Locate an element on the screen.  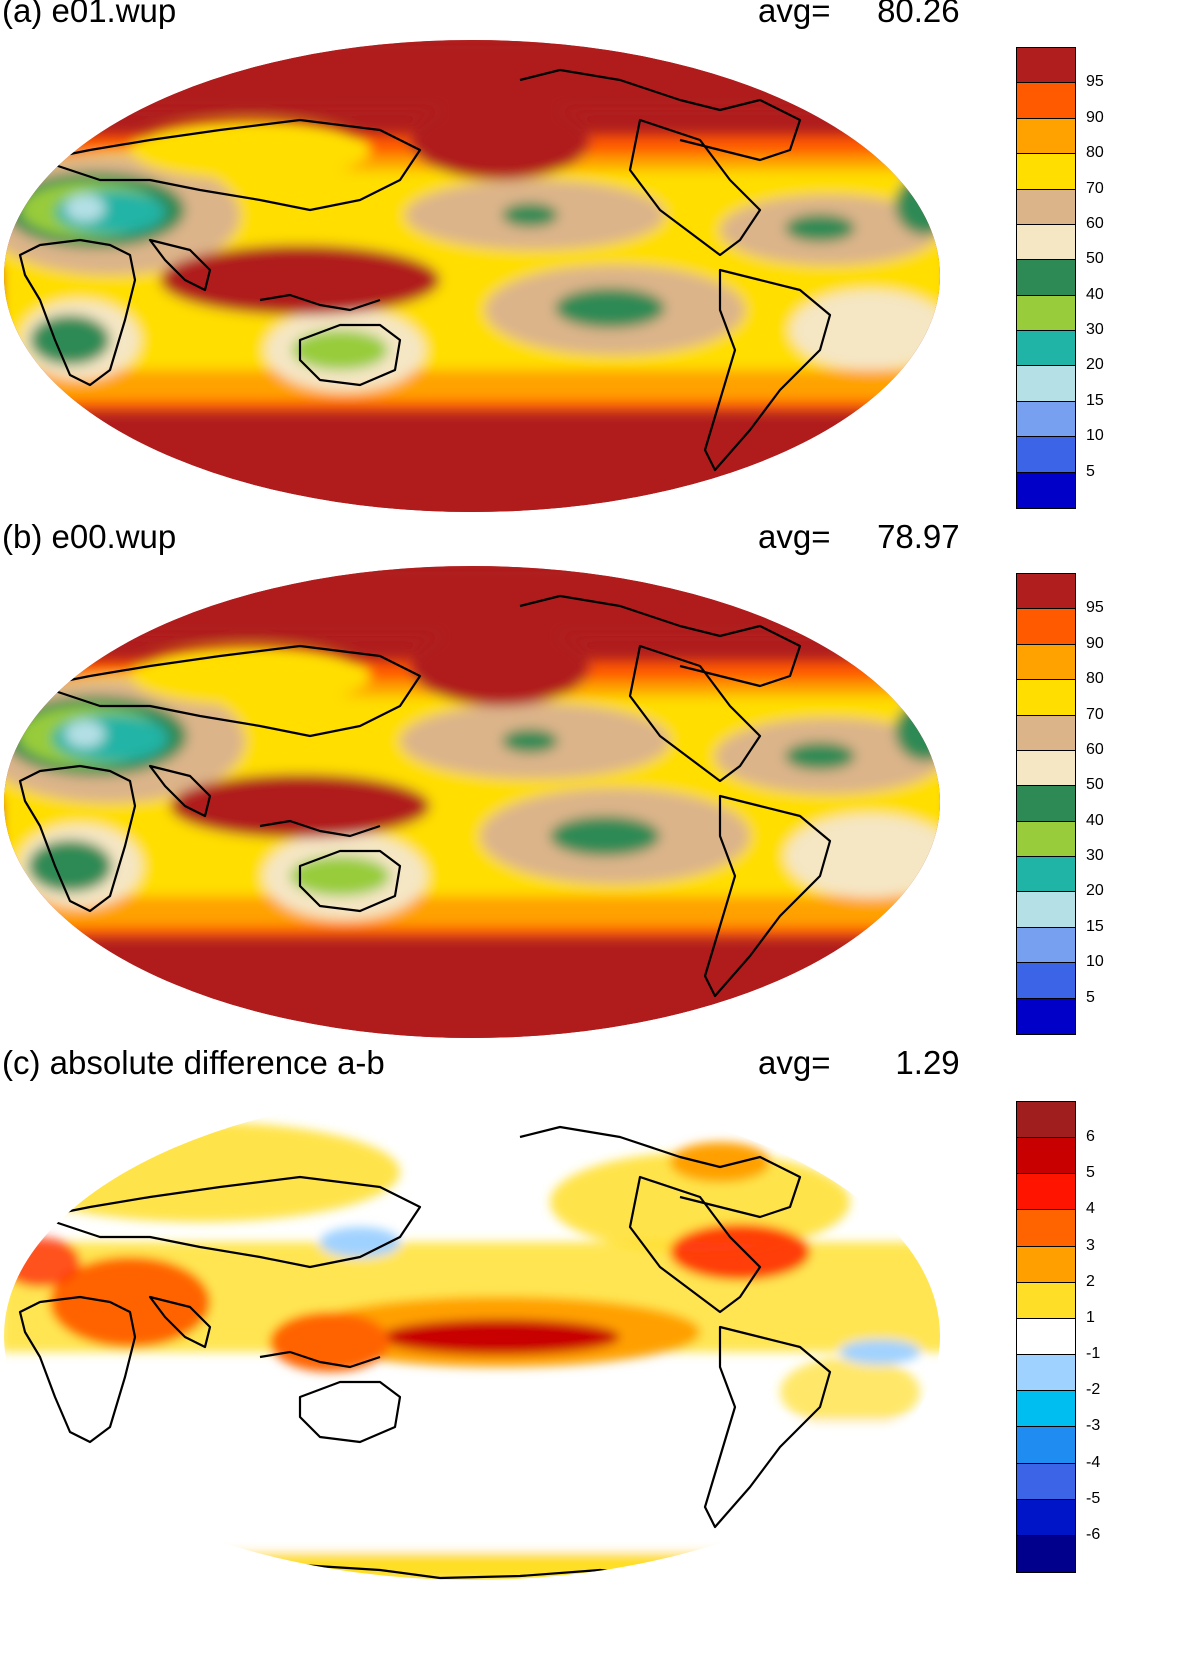
colorbar-label: 3 is located at coordinates (1090, 1245).